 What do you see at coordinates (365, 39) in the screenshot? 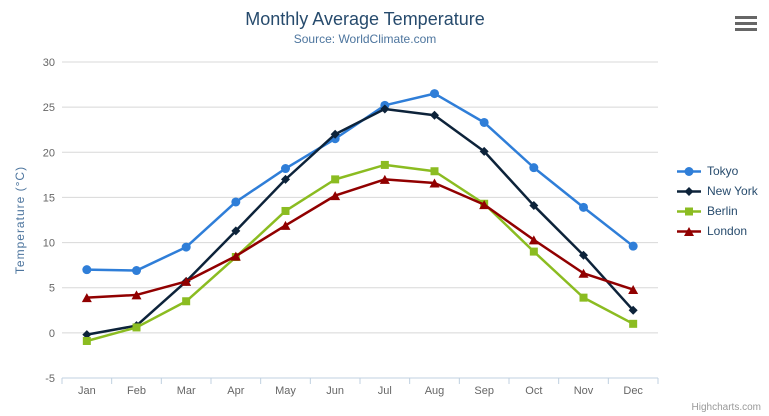
I see `chart-subtitle: Source: WorldClimate.com` at bounding box center [365, 39].